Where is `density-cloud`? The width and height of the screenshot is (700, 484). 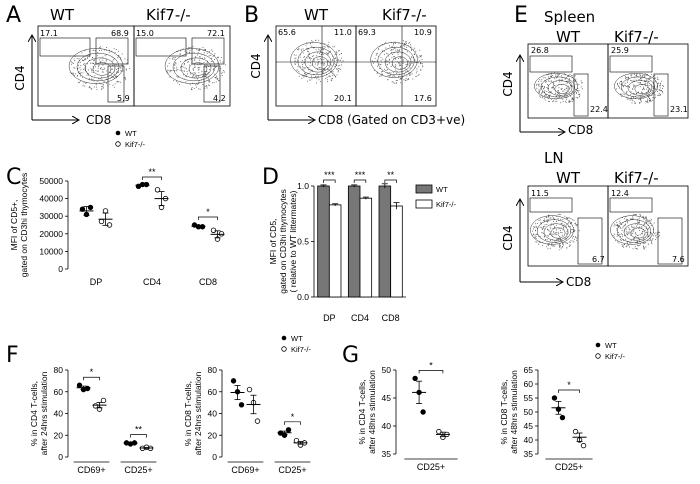 density-cloud is located at coordinates (99, 68).